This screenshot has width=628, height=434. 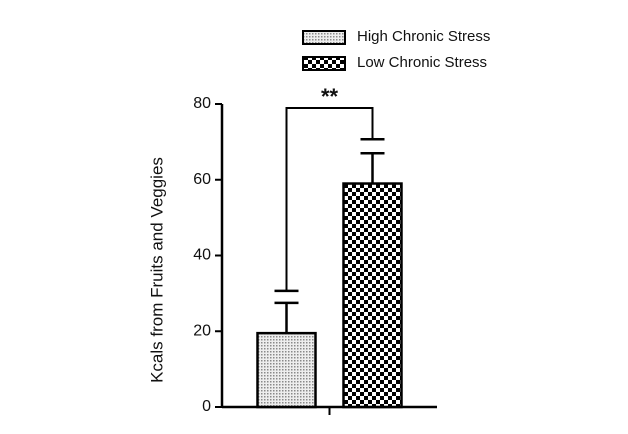 I want to click on significance-bracket, so click(x=329, y=199).